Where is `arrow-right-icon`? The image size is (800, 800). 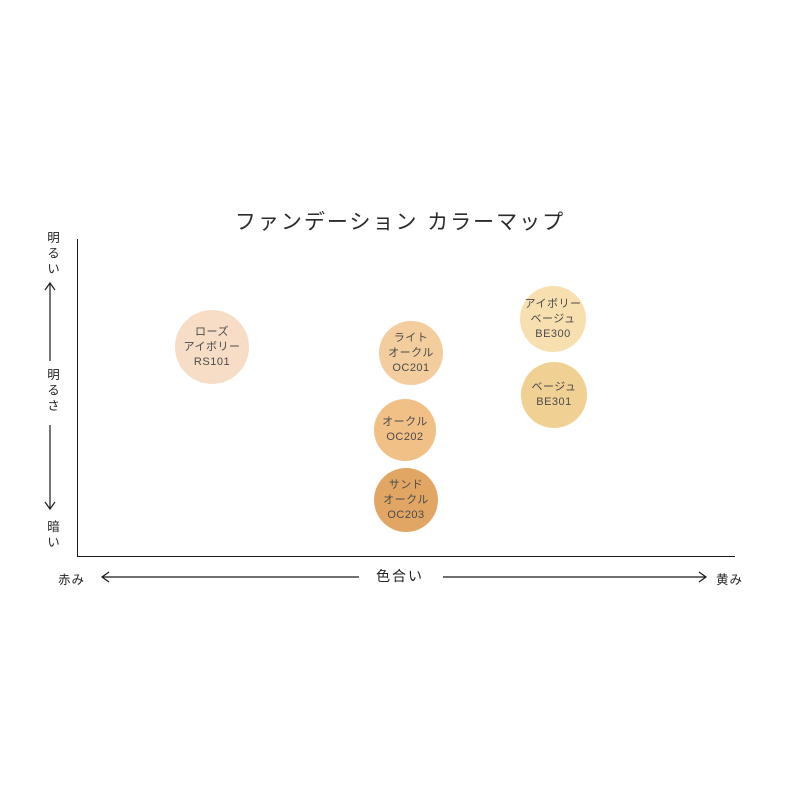 arrow-right-icon is located at coordinates (575, 577).